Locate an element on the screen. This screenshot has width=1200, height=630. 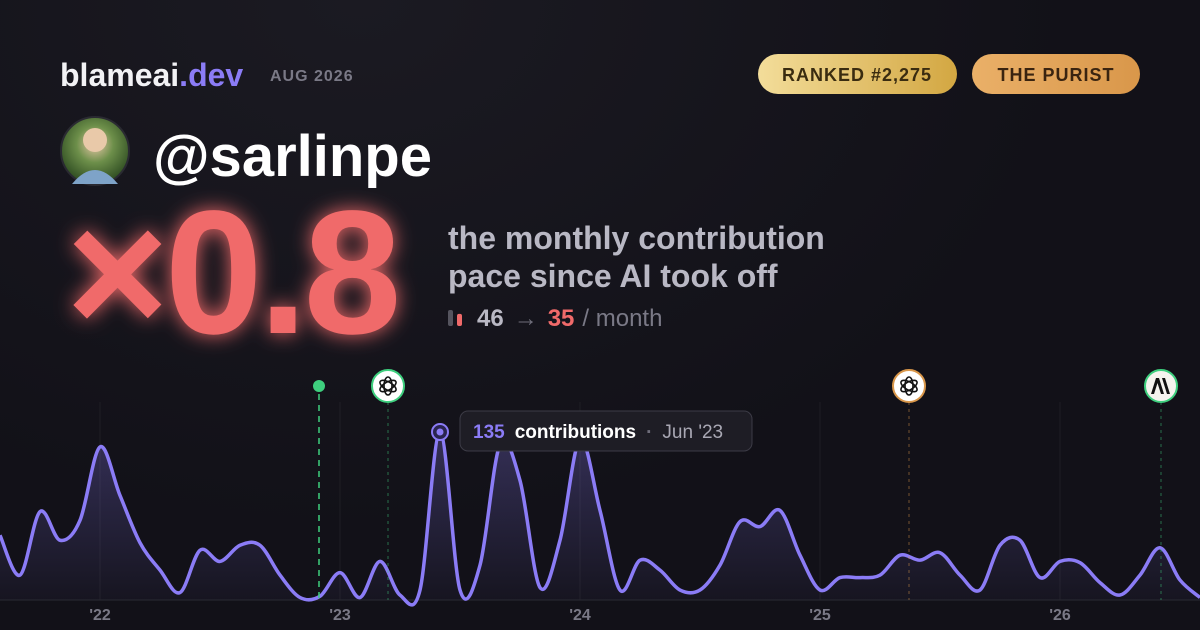
tooltip-text: 135 contributions · Jun '23 is located at coordinates (598, 432).